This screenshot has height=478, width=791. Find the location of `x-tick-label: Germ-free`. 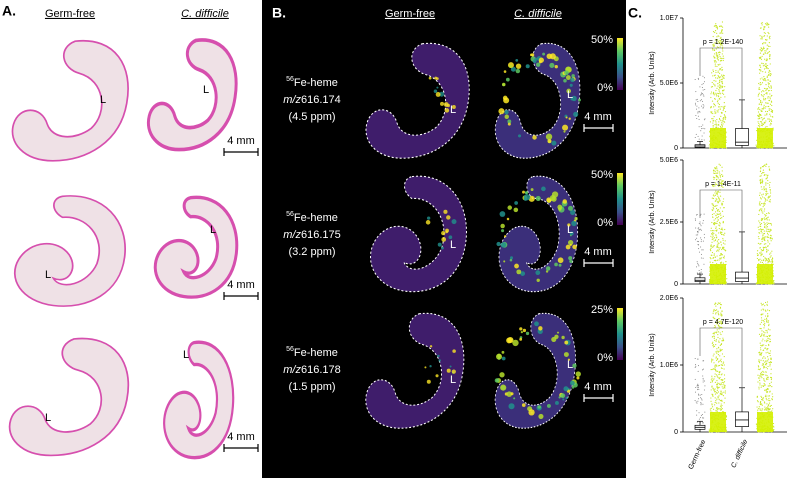

x-tick-label: Germ-free is located at coordinates (698, 455).